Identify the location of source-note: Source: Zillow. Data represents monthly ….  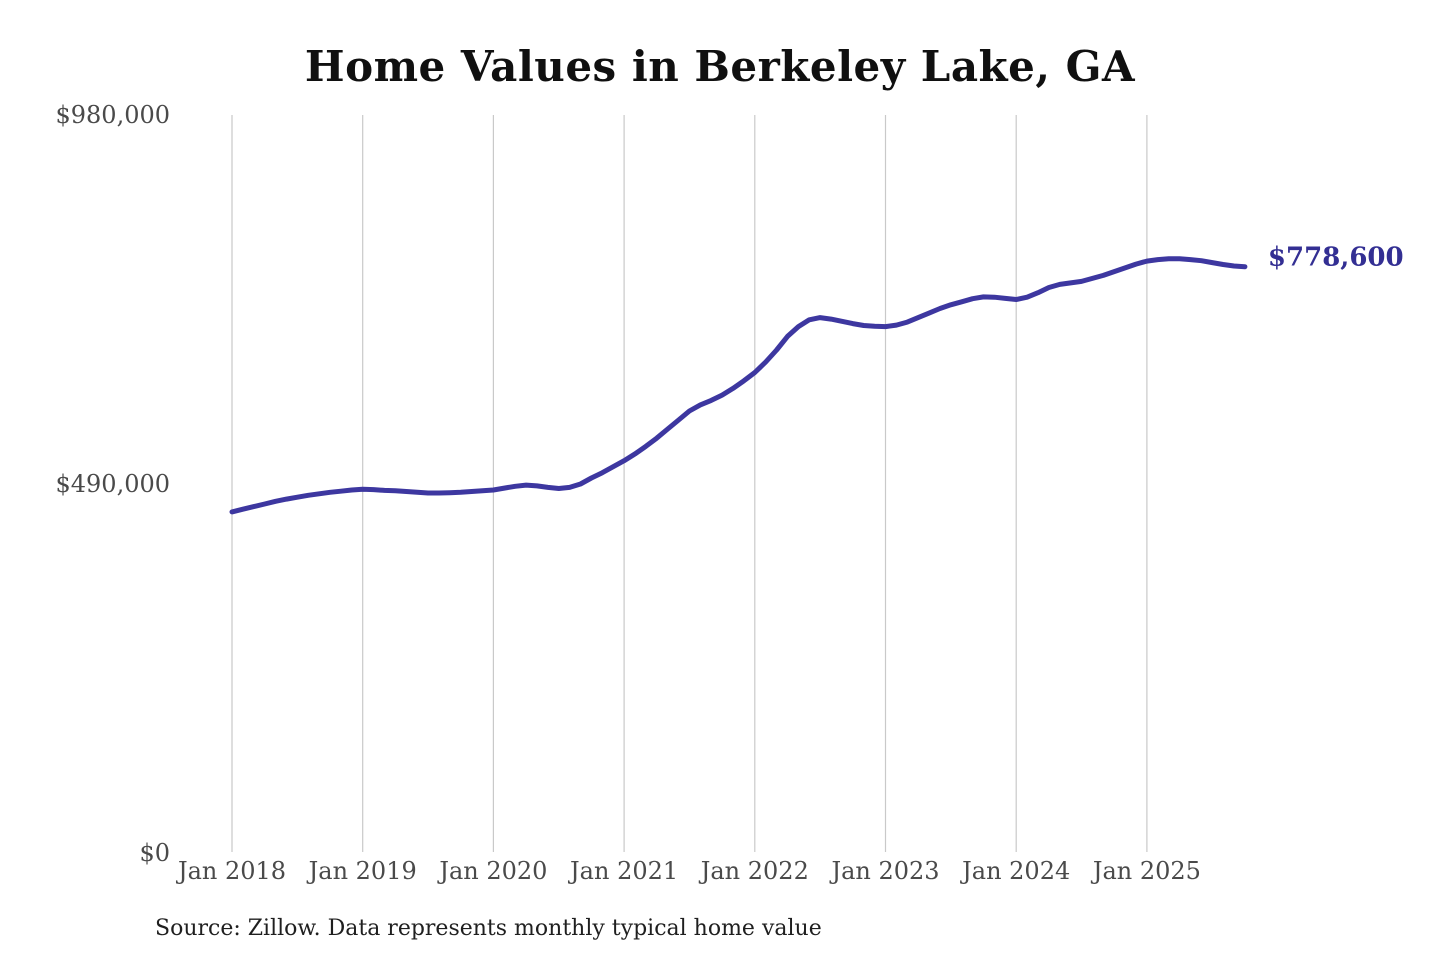
(488, 928).